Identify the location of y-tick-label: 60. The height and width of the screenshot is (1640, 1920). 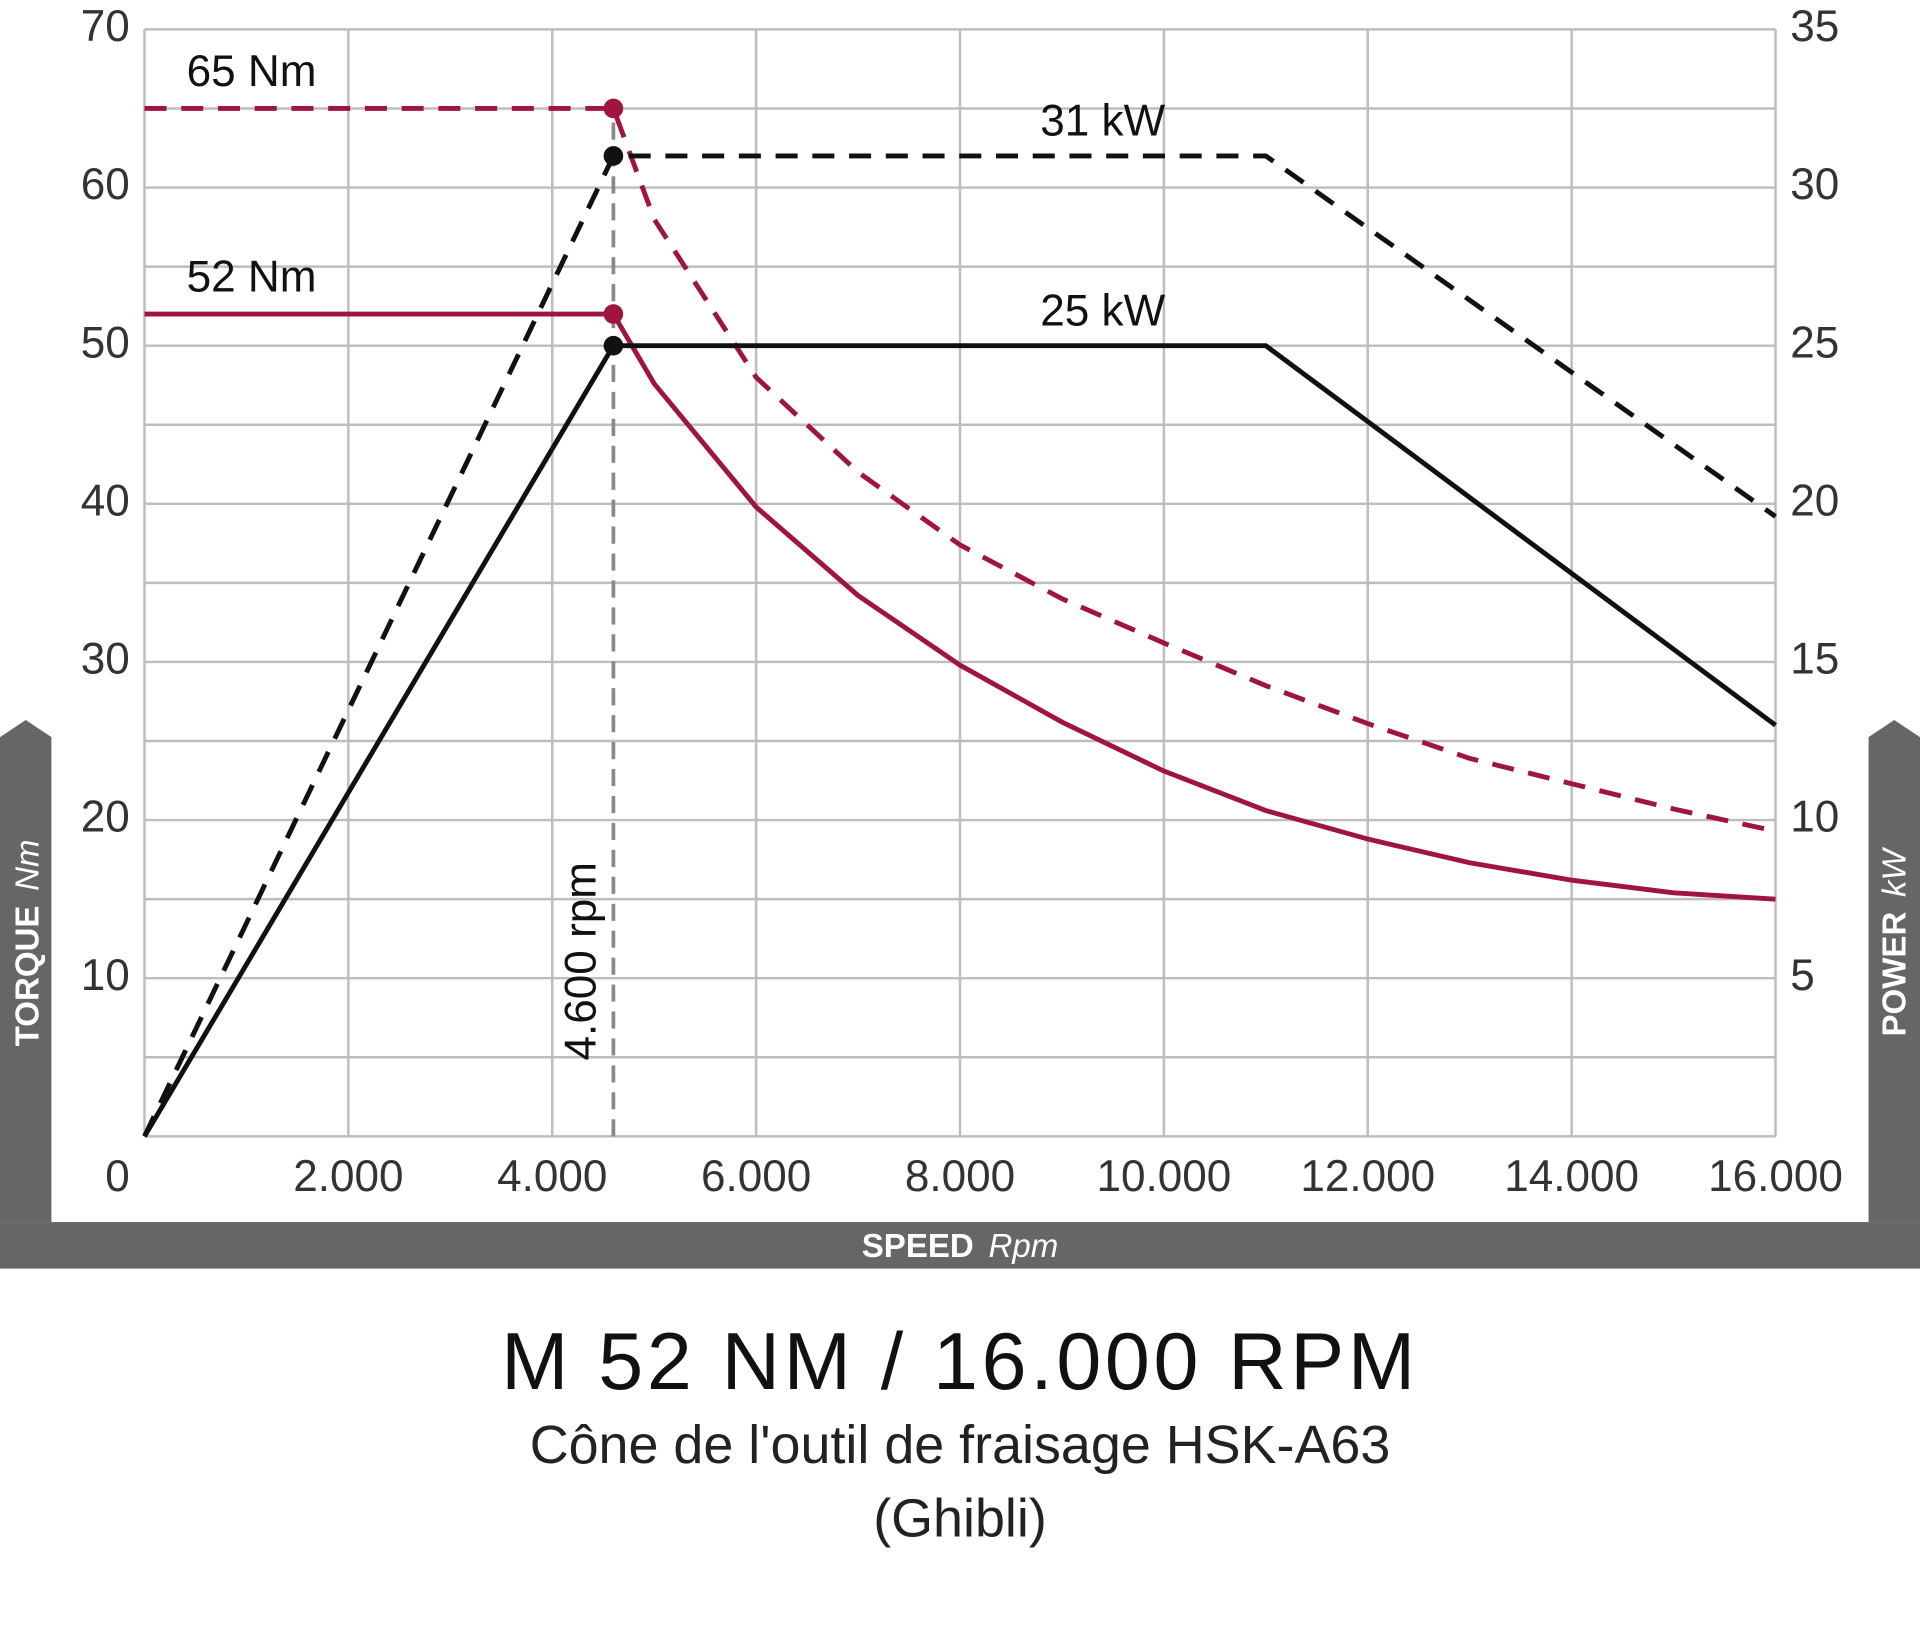
(105, 184).